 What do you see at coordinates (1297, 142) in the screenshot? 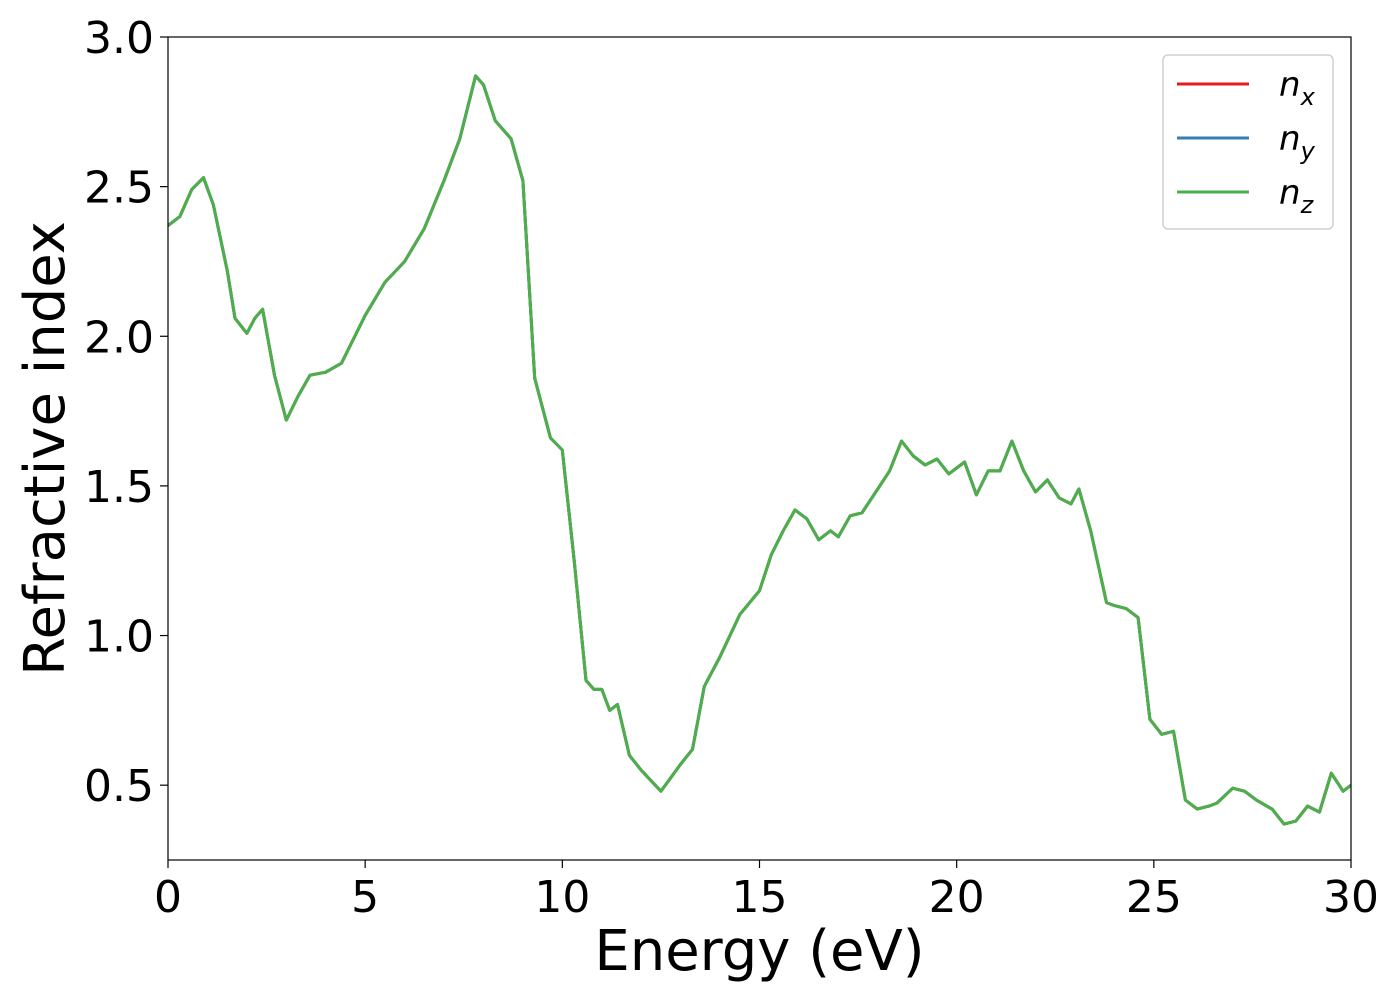
I see `legend-label: ny` at bounding box center [1297, 142].